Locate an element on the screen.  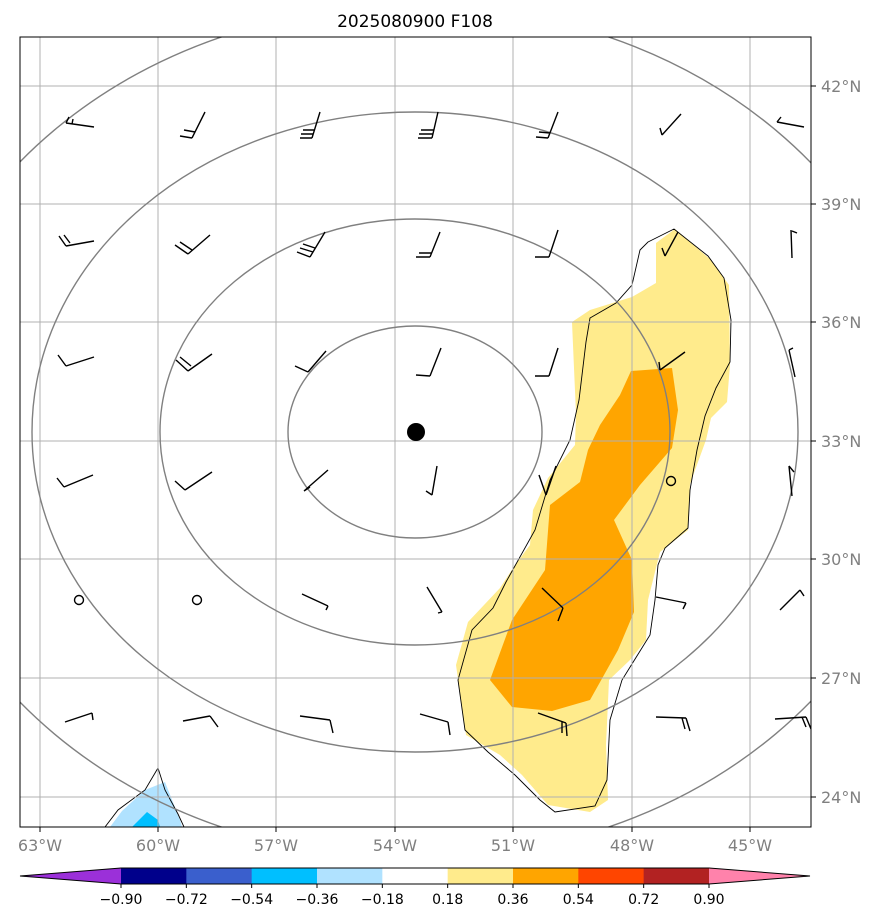
negative-anomaly-medium is located at coordinates (146, 819).